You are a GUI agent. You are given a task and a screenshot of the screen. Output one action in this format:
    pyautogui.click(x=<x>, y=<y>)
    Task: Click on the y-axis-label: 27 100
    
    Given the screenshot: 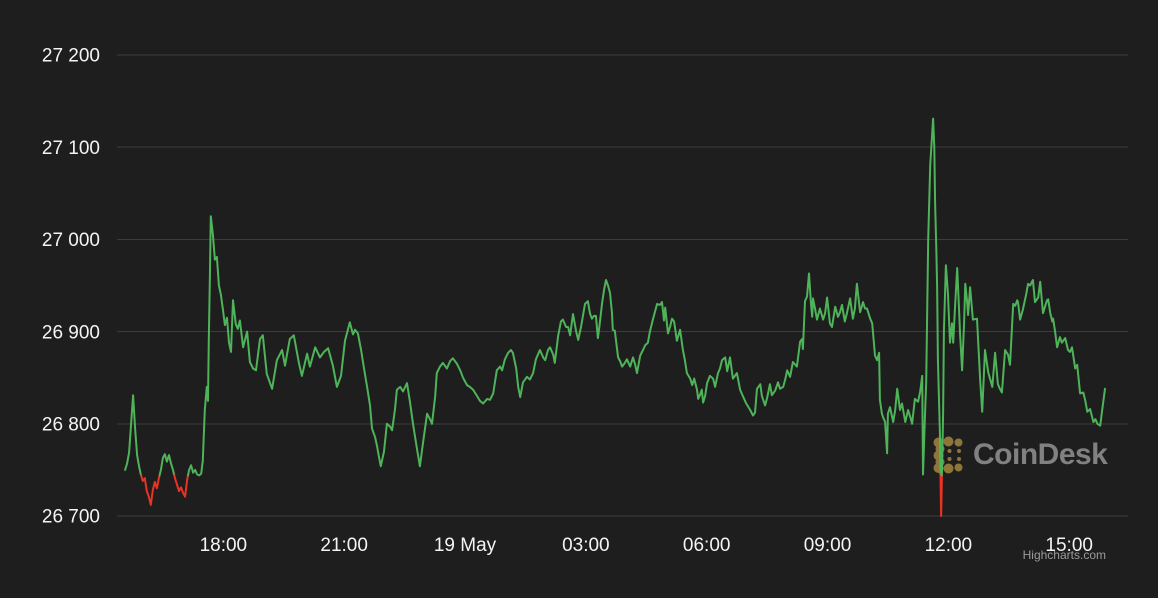 What is the action you would take?
    pyautogui.click(x=71, y=148)
    